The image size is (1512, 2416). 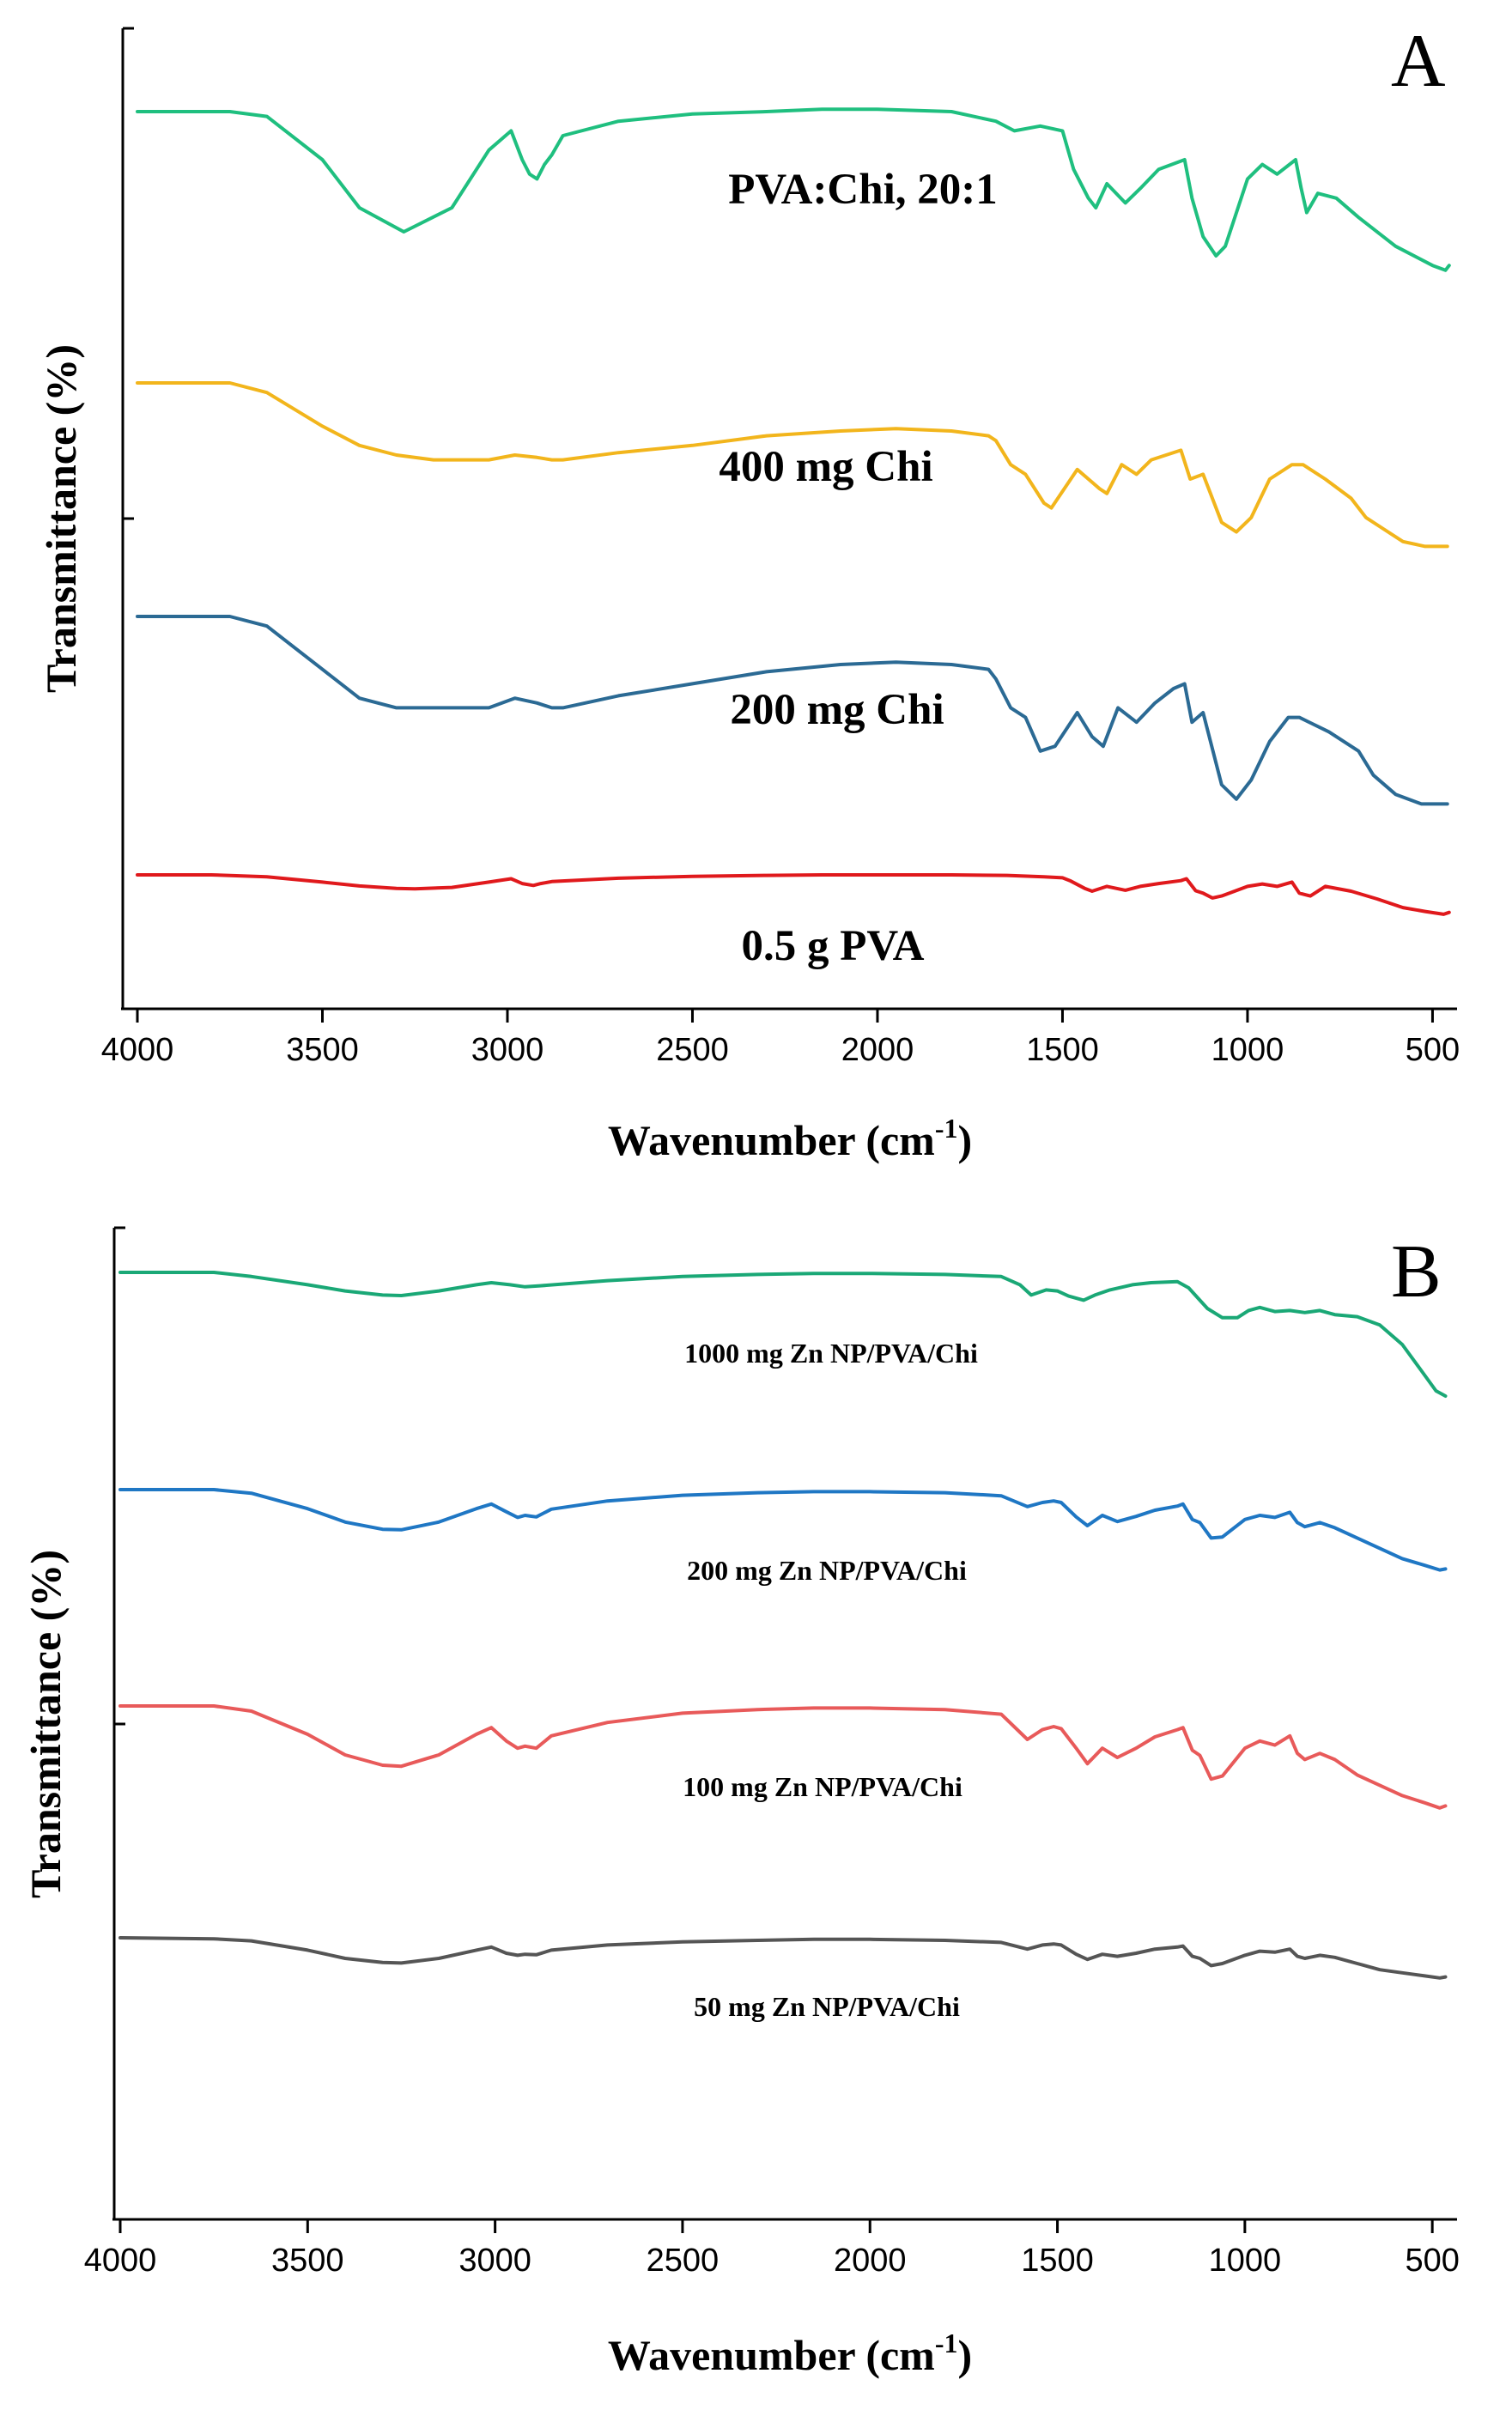 What do you see at coordinates (772, 2249) in the screenshot?
I see `panel-b-x-ticks: 4000 3500 3000 2500 2000 1500 1000 500` at bounding box center [772, 2249].